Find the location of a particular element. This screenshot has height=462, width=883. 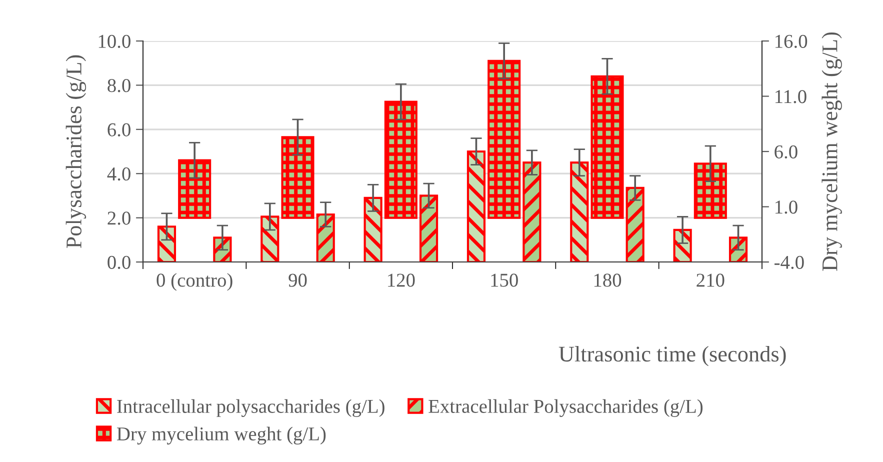

y2-tick-label: -4.0 is located at coordinates (789, 263).